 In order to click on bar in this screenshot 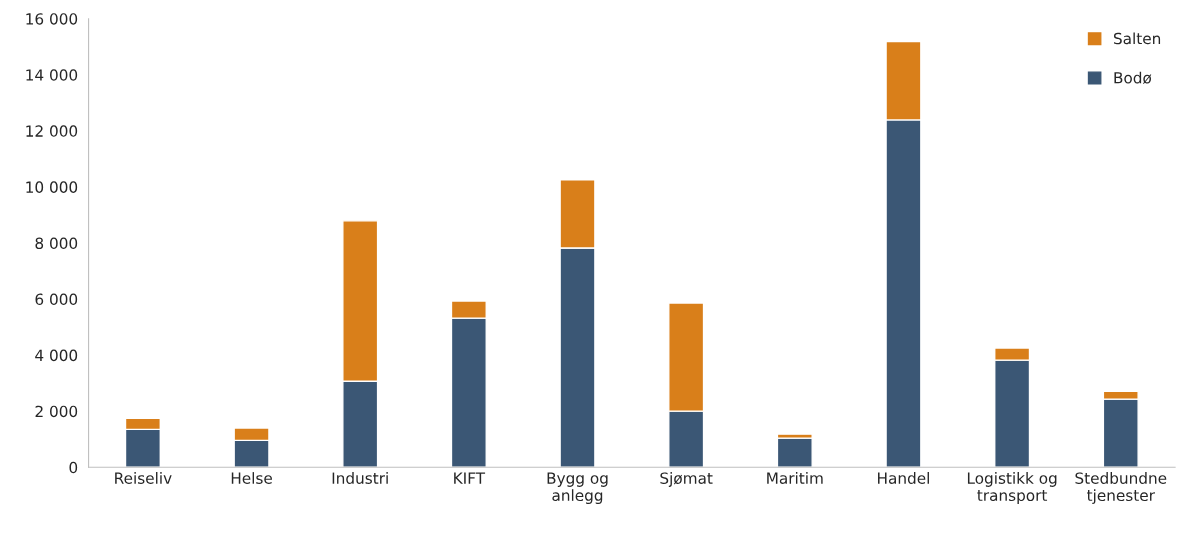, I will do `click(794, 452)`.